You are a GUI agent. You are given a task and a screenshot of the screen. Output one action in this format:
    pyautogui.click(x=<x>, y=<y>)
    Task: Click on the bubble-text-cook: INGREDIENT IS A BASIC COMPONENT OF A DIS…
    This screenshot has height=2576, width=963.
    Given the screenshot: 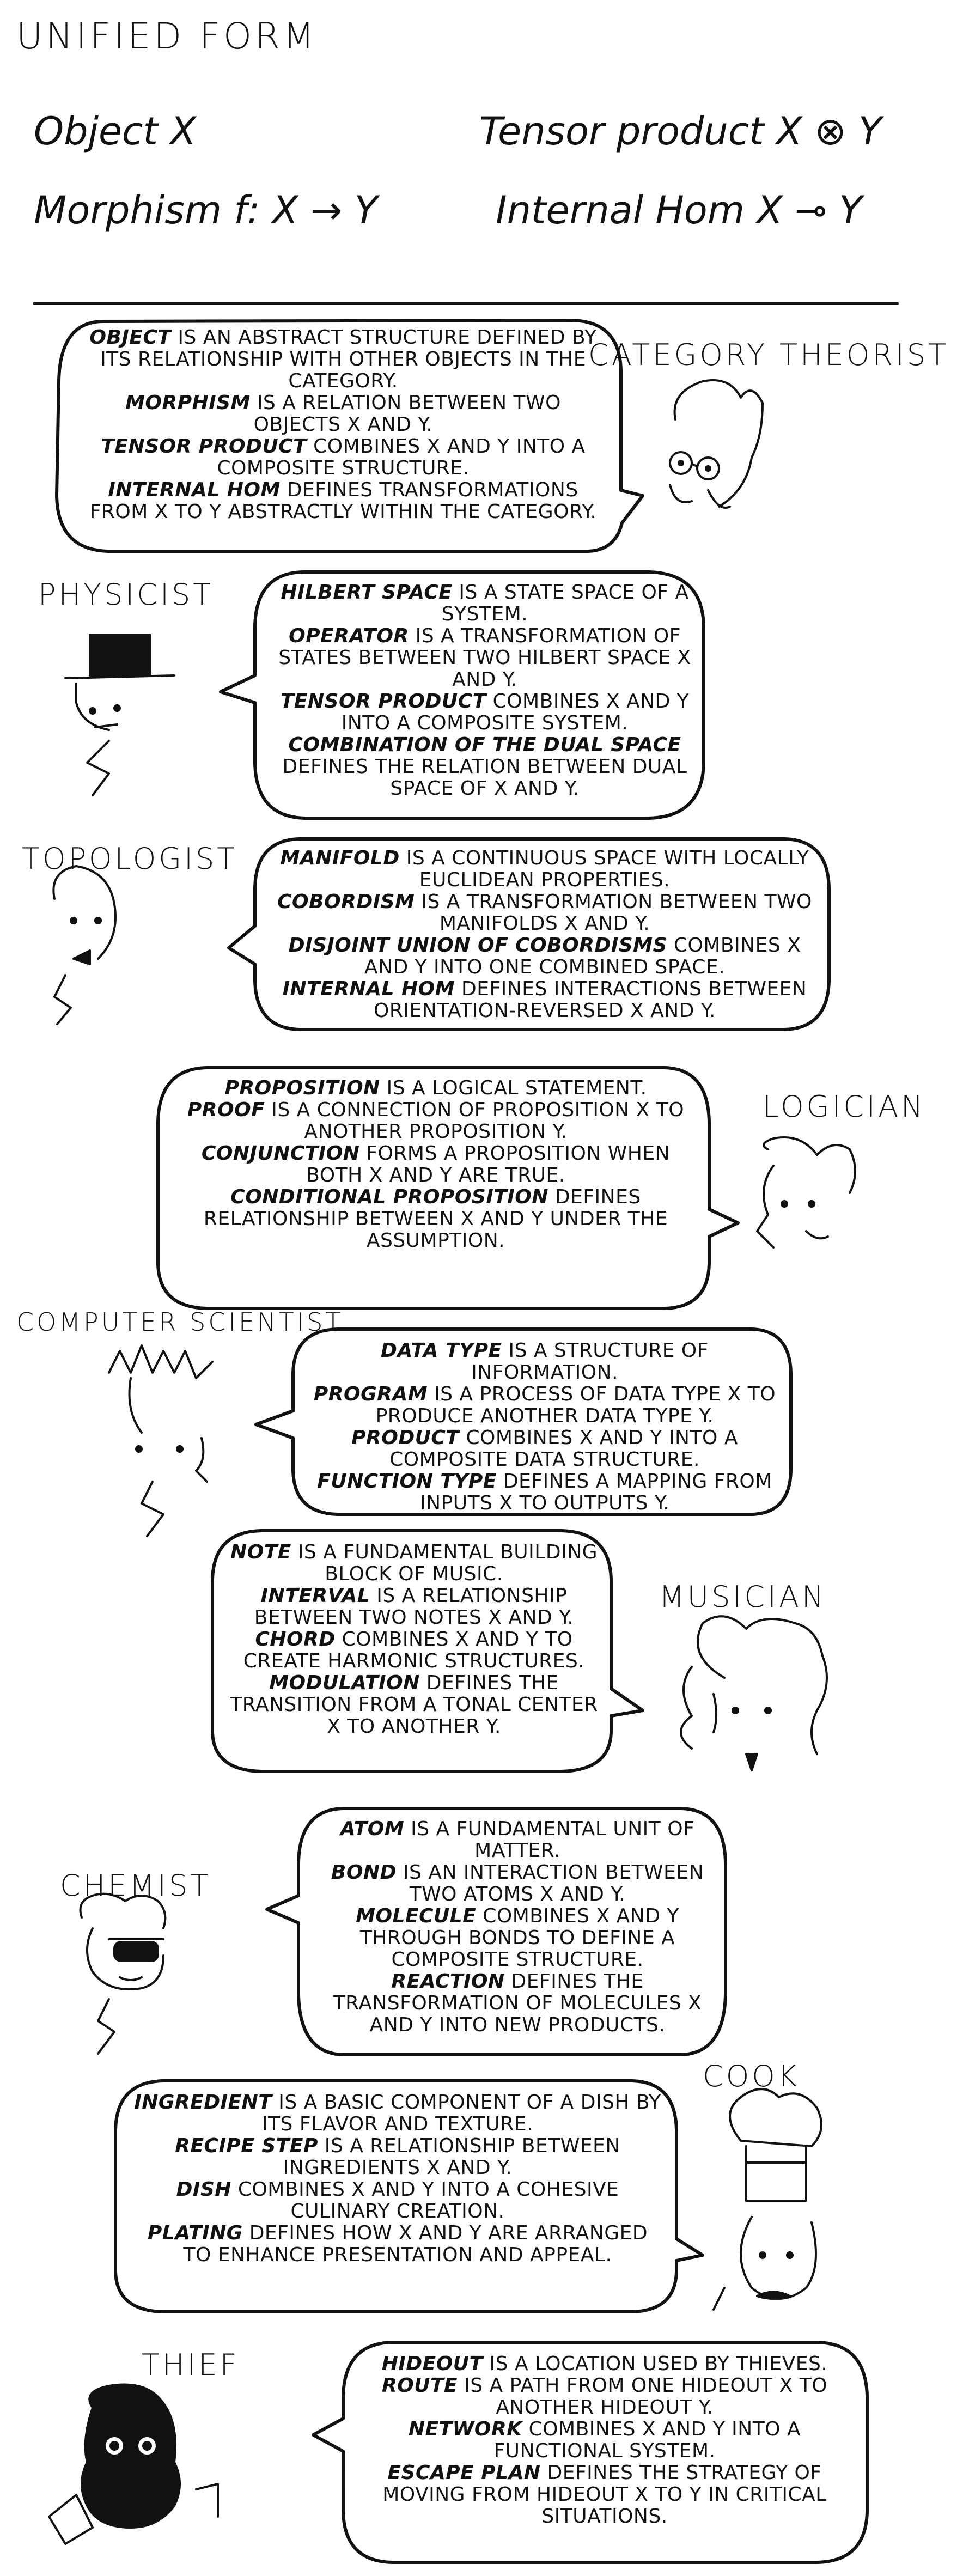 What is the action you would take?
    pyautogui.click(x=398, y=2179)
    